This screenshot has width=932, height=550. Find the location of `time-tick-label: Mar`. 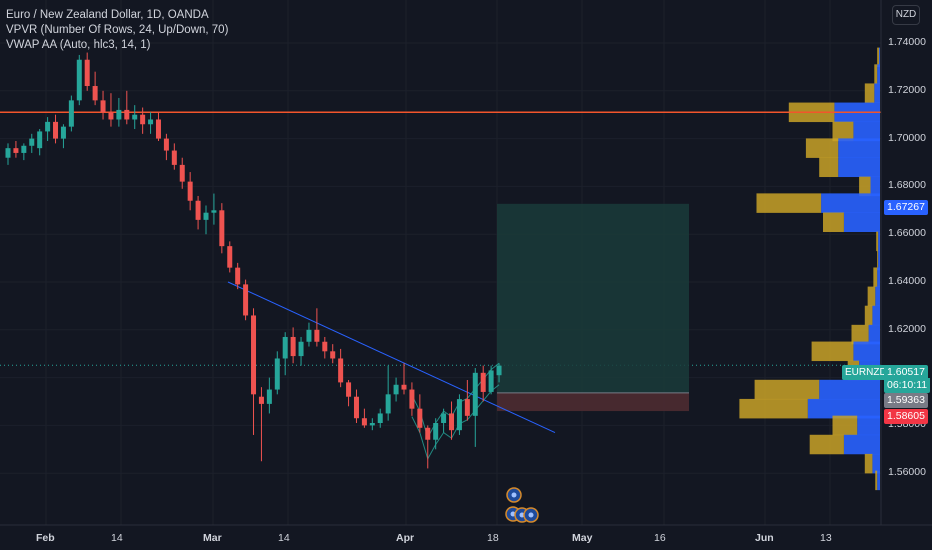

time-tick-label: Mar is located at coordinates (212, 538).